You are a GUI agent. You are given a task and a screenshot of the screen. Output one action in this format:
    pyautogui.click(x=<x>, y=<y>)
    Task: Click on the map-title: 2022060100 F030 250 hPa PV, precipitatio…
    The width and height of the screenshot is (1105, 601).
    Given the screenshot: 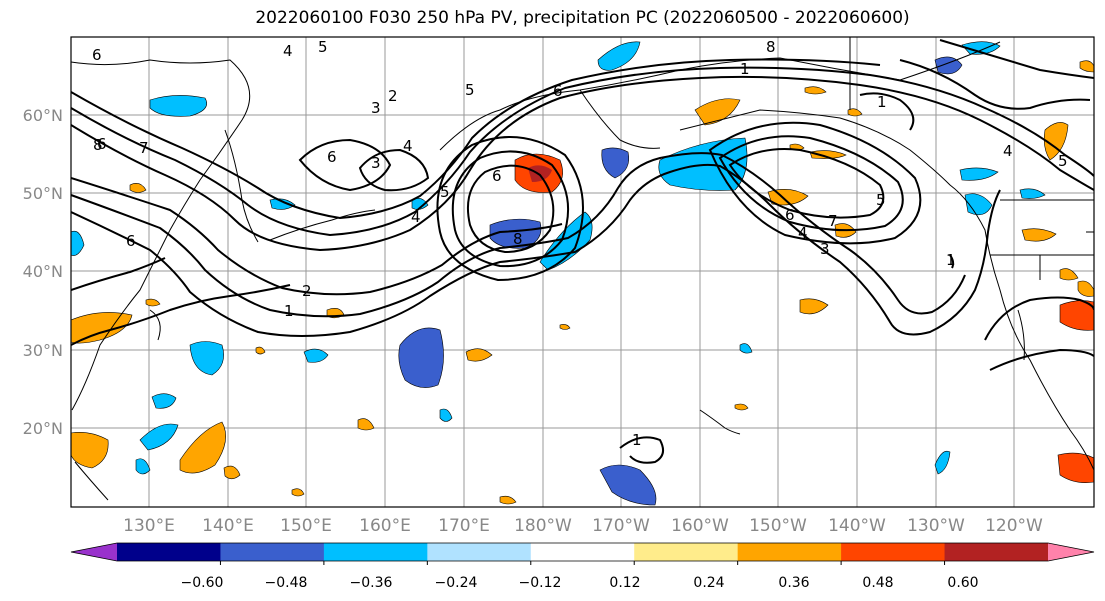 What is the action you would take?
    pyautogui.click(x=582, y=18)
    